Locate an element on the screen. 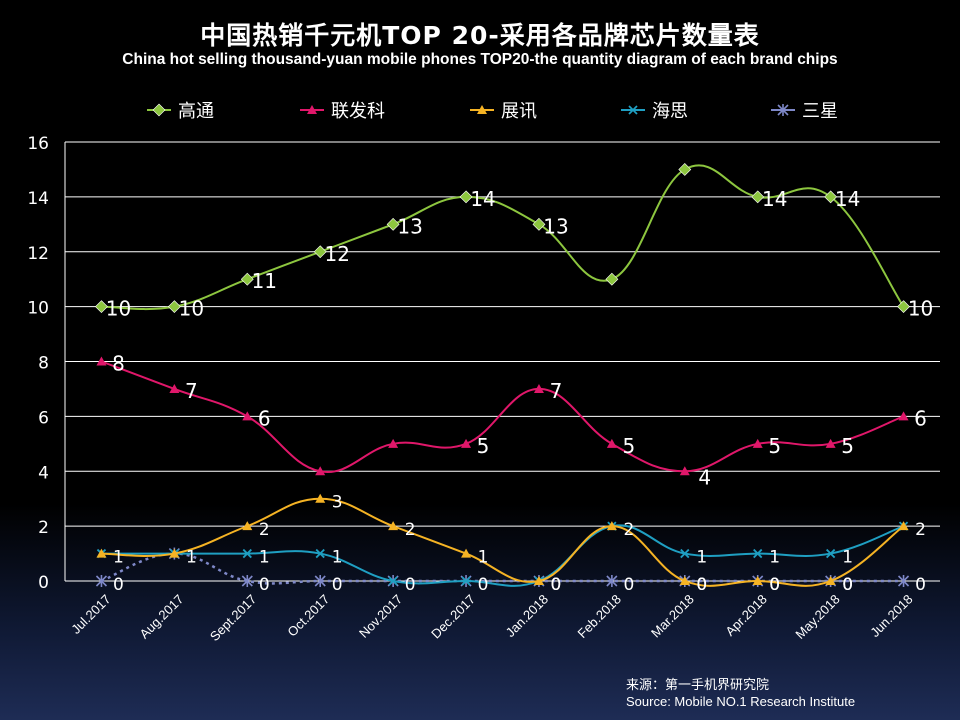 The height and width of the screenshot is (720, 960). data-label: 13 is located at coordinates (409, 226).